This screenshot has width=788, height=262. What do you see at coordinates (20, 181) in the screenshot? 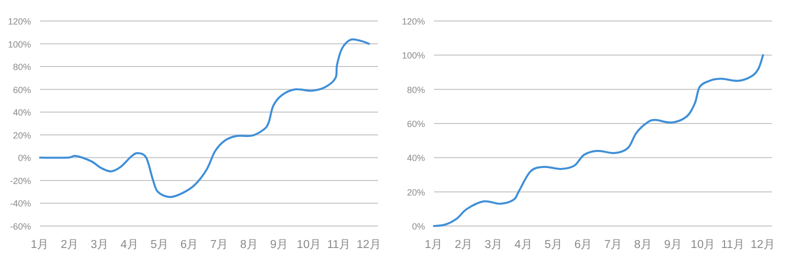
I see `y-tick-label: -20%` at bounding box center [20, 181].